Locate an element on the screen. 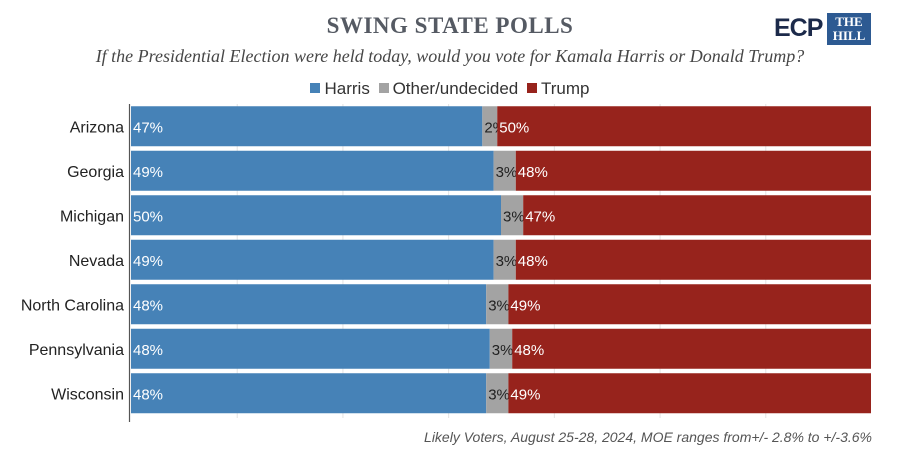 The image size is (900, 457). data-label-harris: 47% is located at coordinates (148, 127).